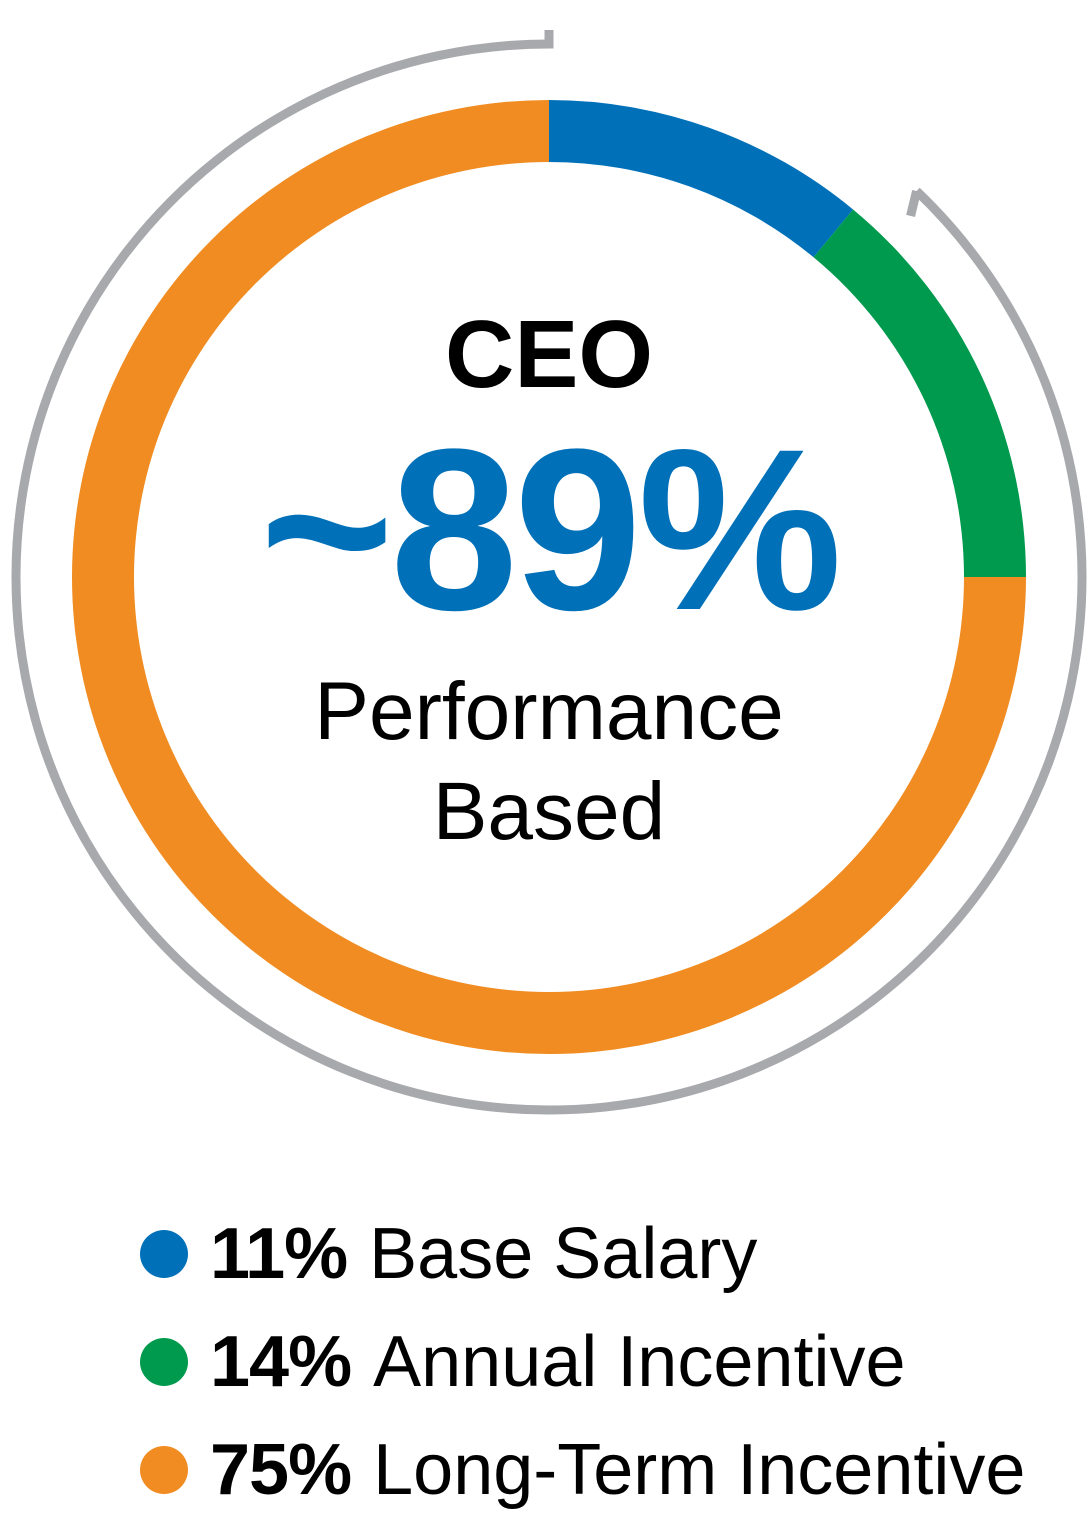  Describe the element at coordinates (563, 1254) in the screenshot. I see `legend-label: Base Salary` at that location.